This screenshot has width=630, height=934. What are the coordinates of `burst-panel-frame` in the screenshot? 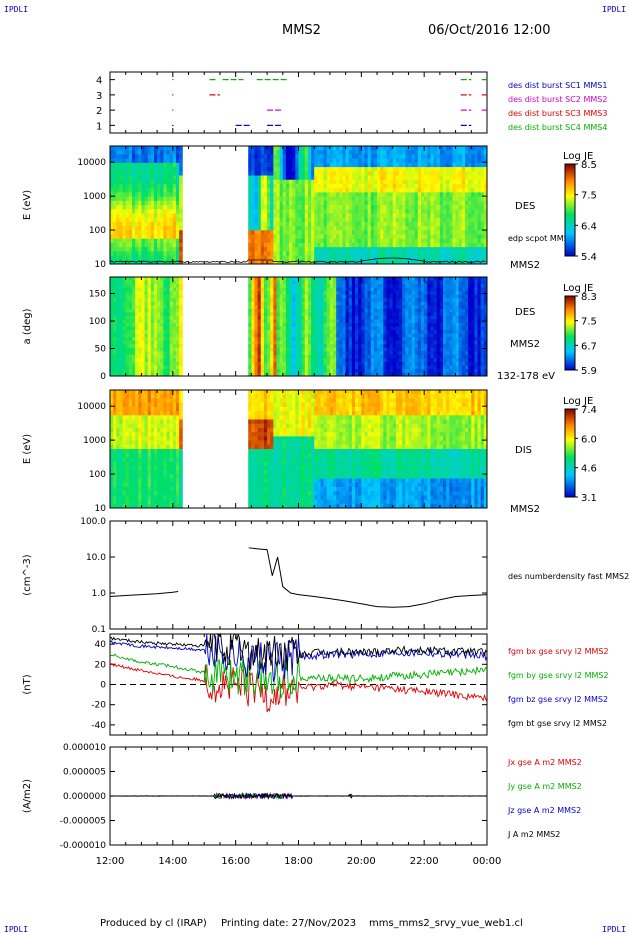 It's located at (298, 102).